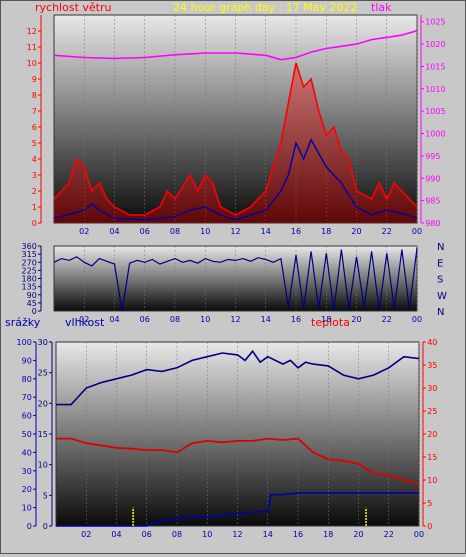 The width and height of the screenshot is (466, 557). Describe the element at coordinates (235, 279) in the screenshot. I see `direction-line` at that location.